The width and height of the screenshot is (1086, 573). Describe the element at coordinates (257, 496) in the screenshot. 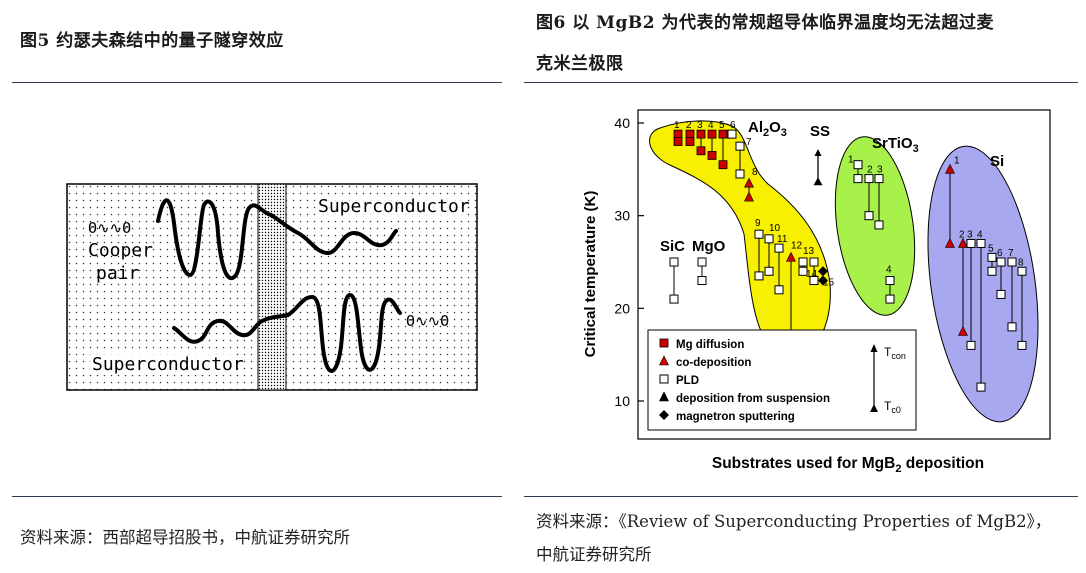

I see `left-source-rule` at that location.